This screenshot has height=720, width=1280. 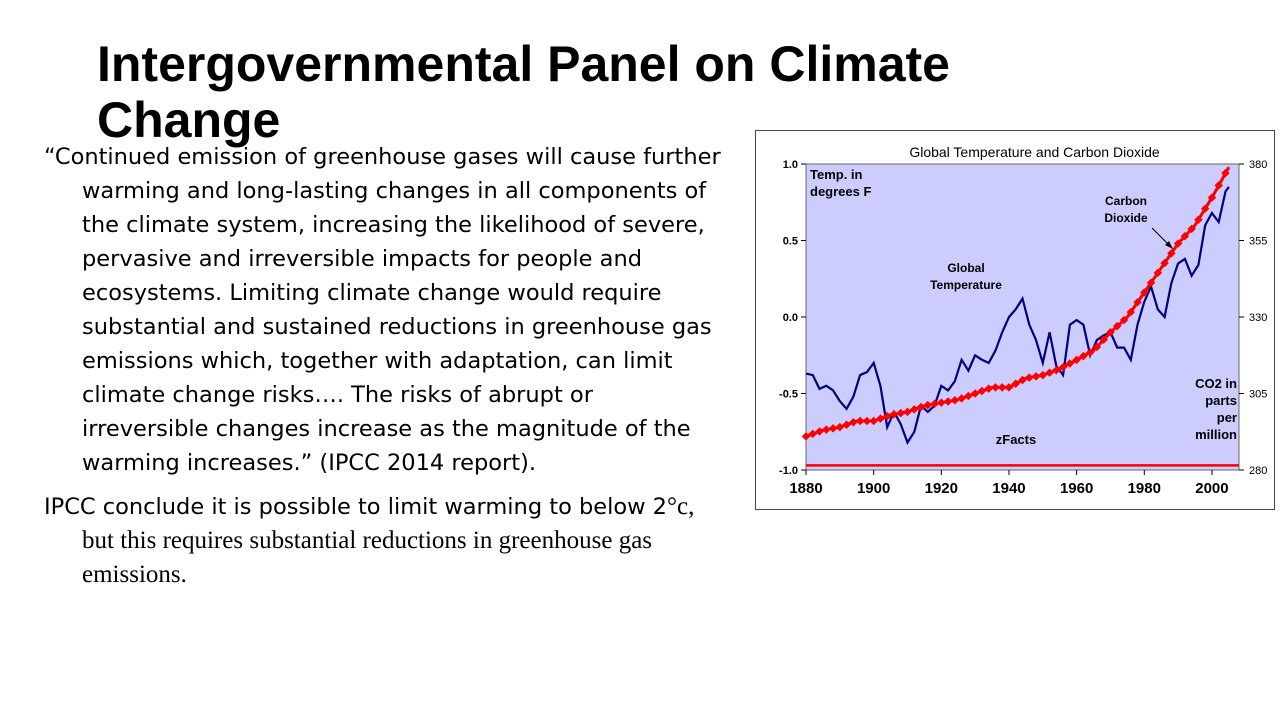 What do you see at coordinates (941, 488) in the screenshot?
I see `x-tick-label: 1920` at bounding box center [941, 488].